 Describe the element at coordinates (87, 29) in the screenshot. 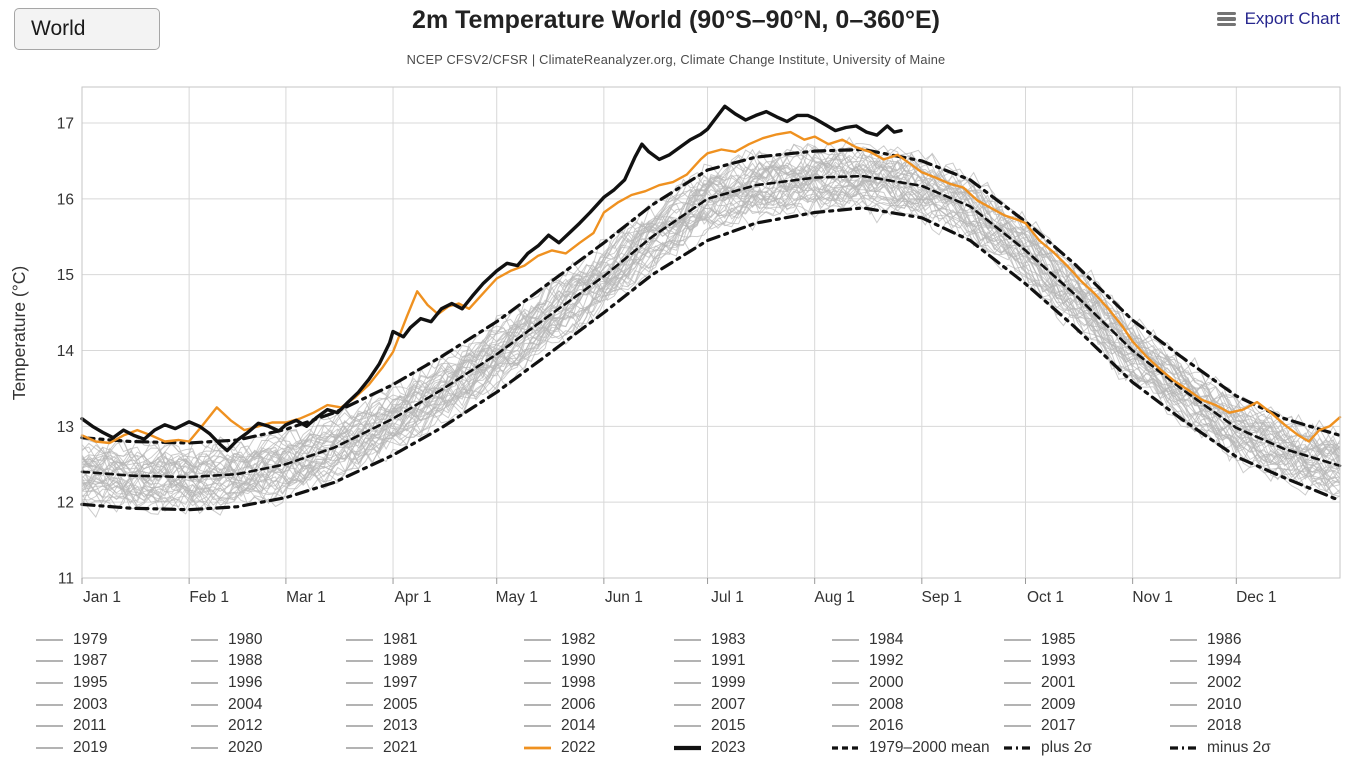

I see `region-selector-world-button: World` at that location.